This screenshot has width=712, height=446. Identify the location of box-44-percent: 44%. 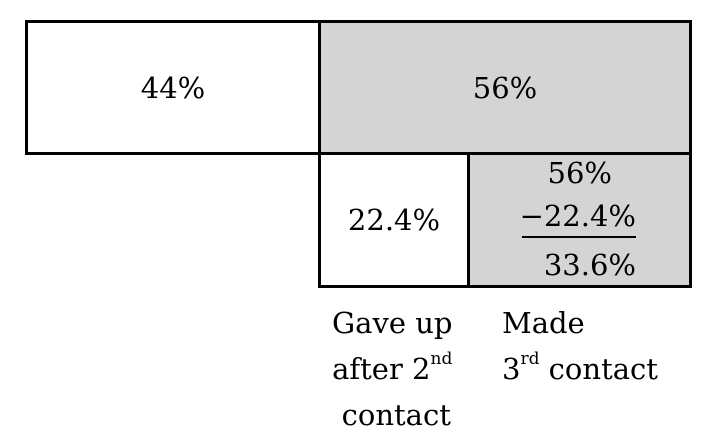
(173, 87).